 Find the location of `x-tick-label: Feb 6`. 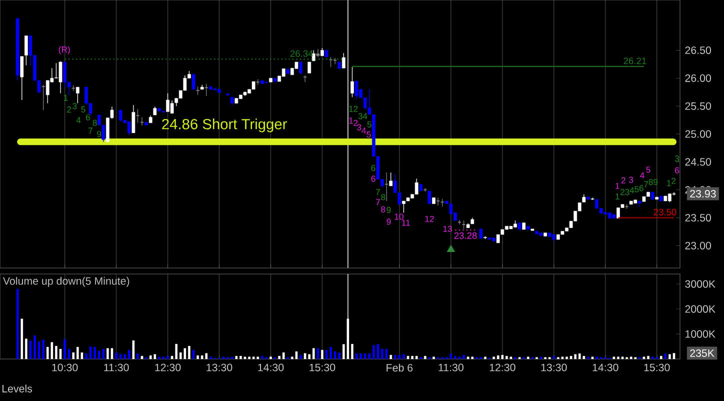

x-tick-label: Feb 6 is located at coordinates (399, 368).